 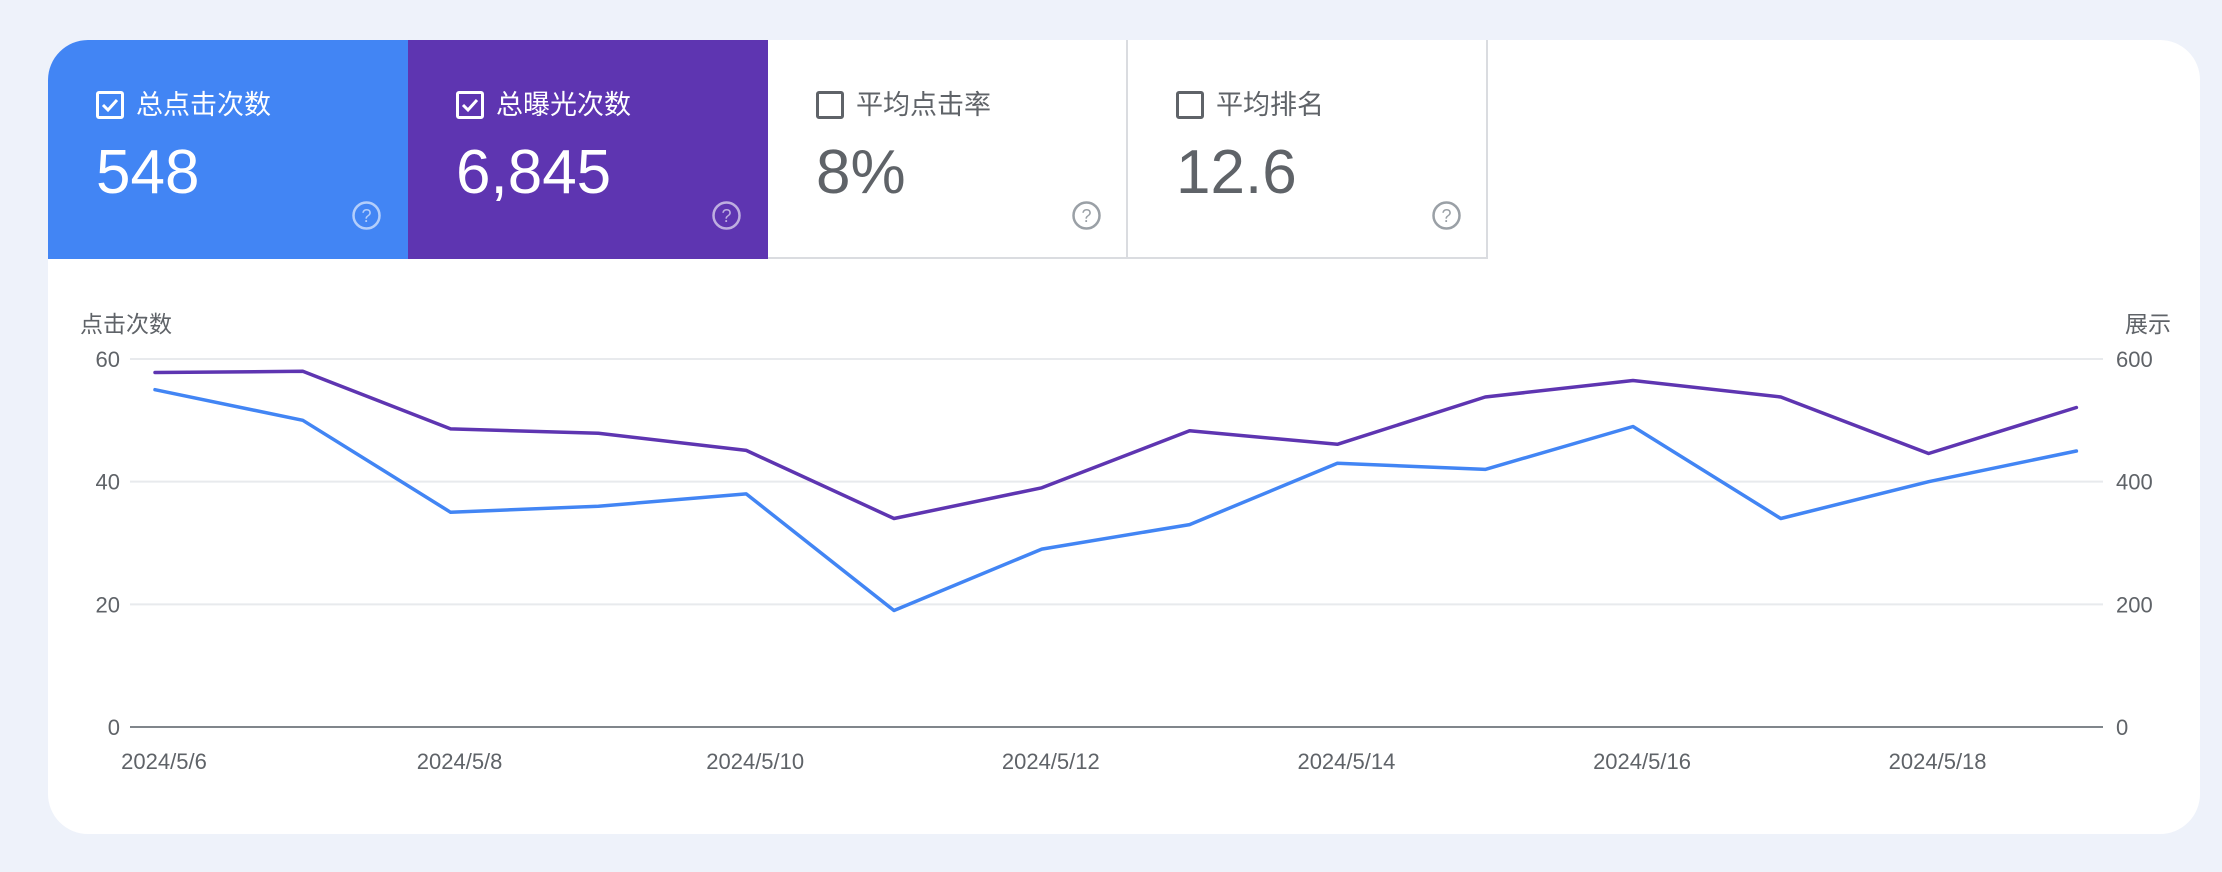 What do you see at coordinates (1270, 105) in the screenshot?
I see `metric-label: 平均排名` at bounding box center [1270, 105].